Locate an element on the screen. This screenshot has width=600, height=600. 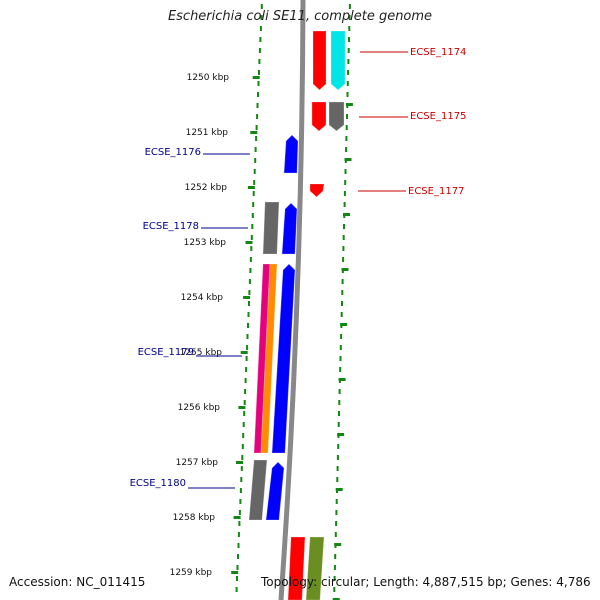
scale-label: 1259 kbp is located at coordinates (191, 573).